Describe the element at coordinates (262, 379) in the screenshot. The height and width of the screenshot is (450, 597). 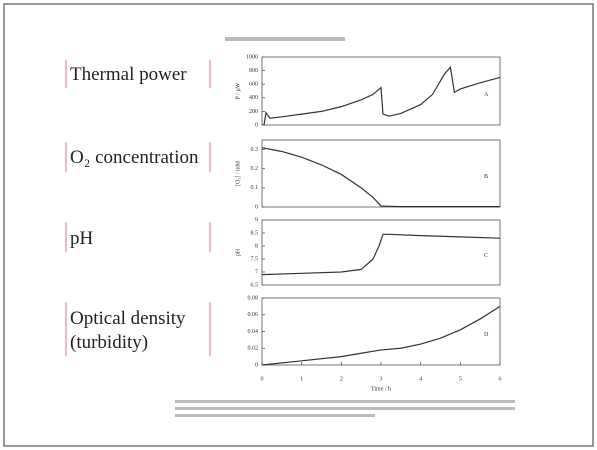
I see `x-tick-label: 0` at that location.